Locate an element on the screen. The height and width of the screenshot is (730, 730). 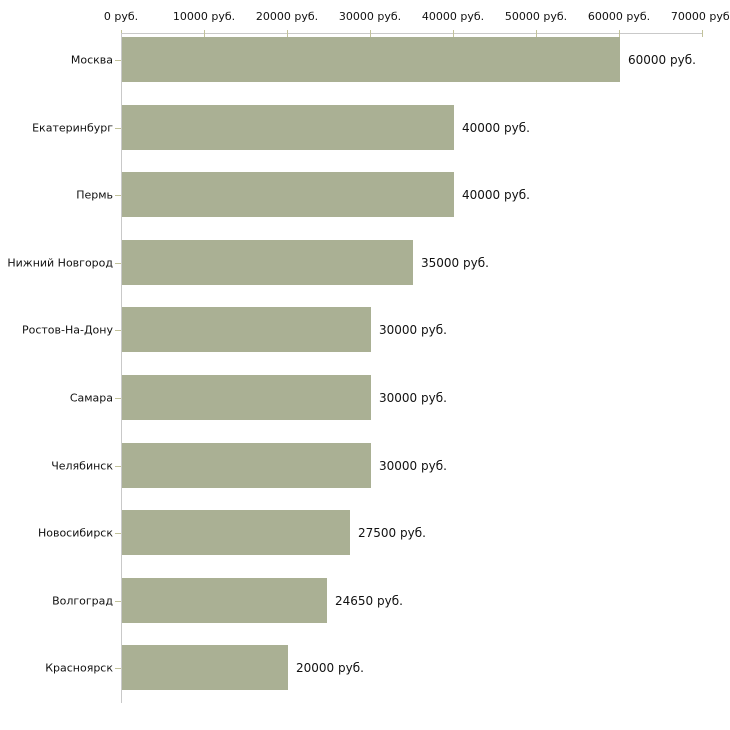
x-axis-tick-label: 50000 руб. is located at coordinates (536, 16).